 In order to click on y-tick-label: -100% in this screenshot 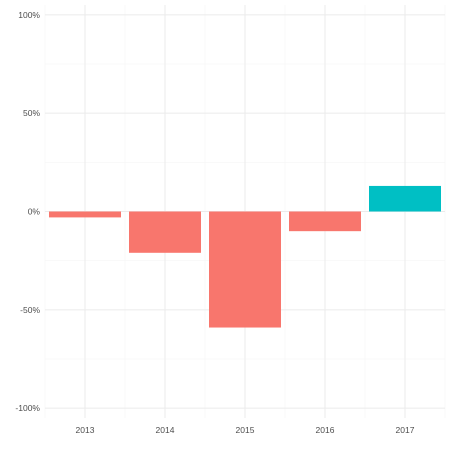, I will do `click(27, 408)`.